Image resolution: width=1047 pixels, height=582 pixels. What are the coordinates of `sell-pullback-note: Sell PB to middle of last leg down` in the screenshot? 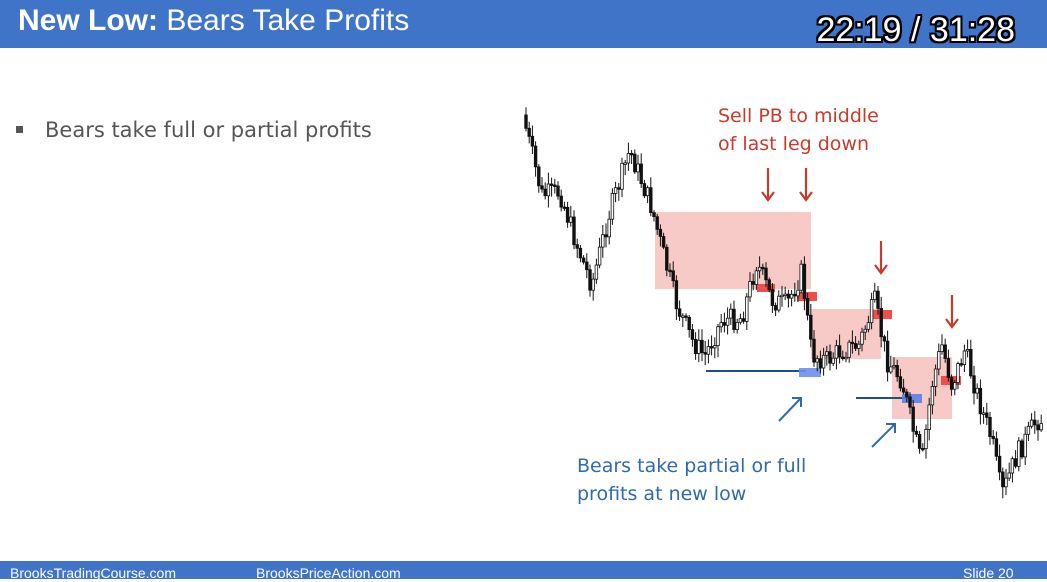 It's located at (798, 130).